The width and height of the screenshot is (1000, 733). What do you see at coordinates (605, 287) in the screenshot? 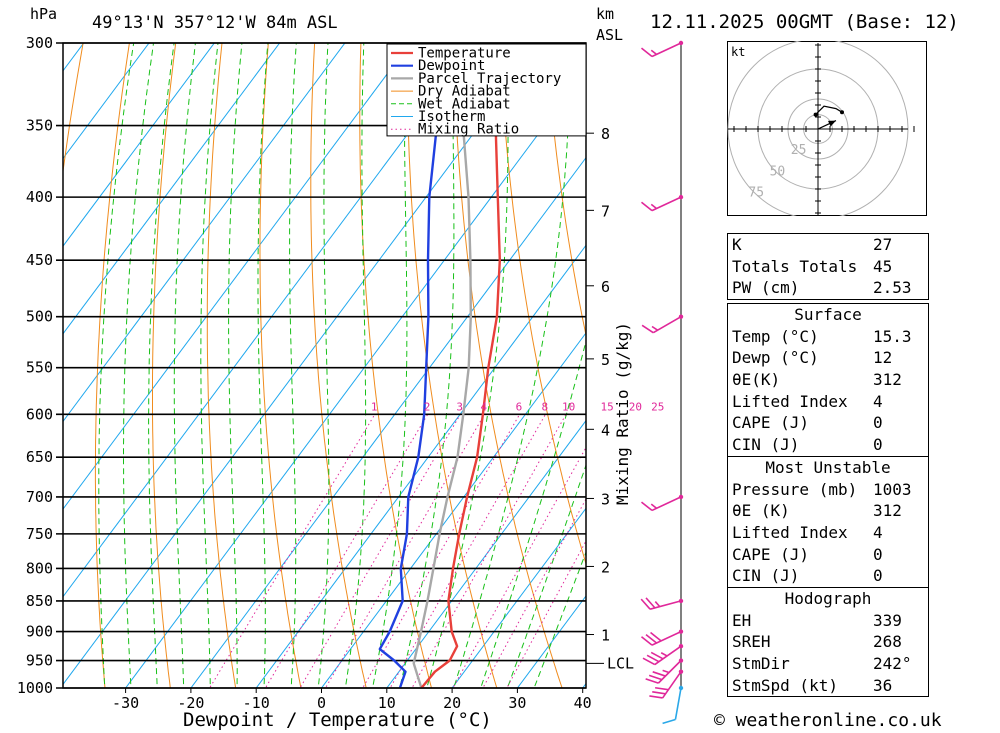
I see `km-tick-label: 6` at bounding box center [605, 287].